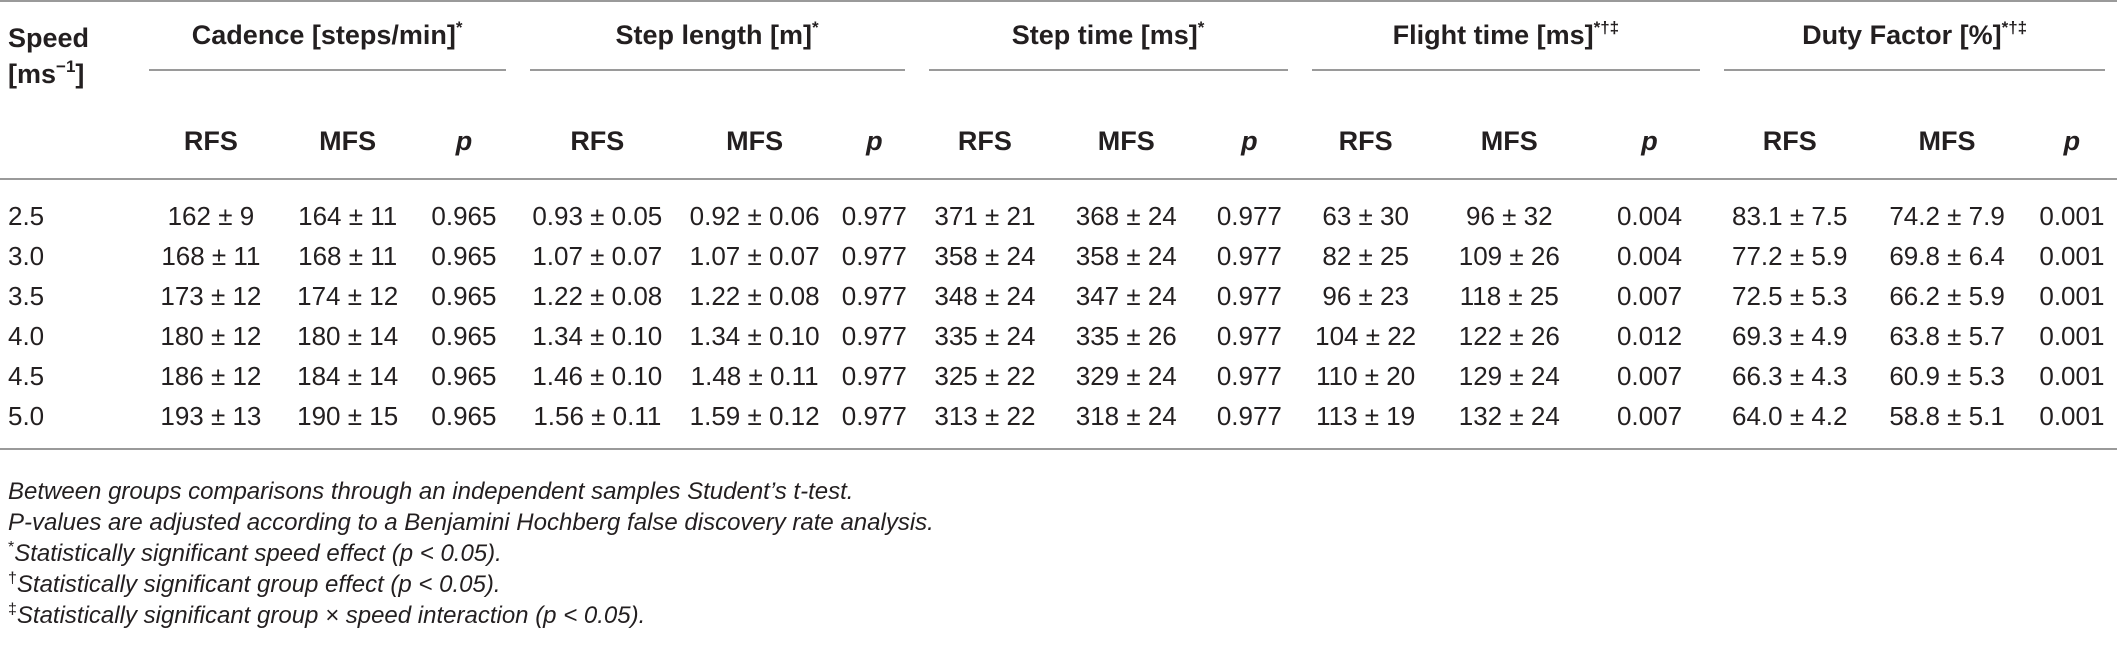 This screenshot has height=662, width=2117. What do you see at coordinates (1947, 423) in the screenshot?
I see `table-cell: 58.8 ± 5.1` at bounding box center [1947, 423].